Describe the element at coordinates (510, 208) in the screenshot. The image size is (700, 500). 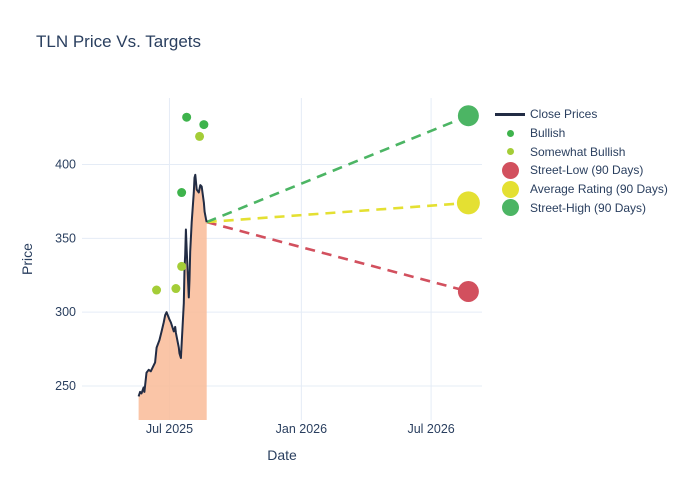
I see `street-high-dot-swatch` at that location.